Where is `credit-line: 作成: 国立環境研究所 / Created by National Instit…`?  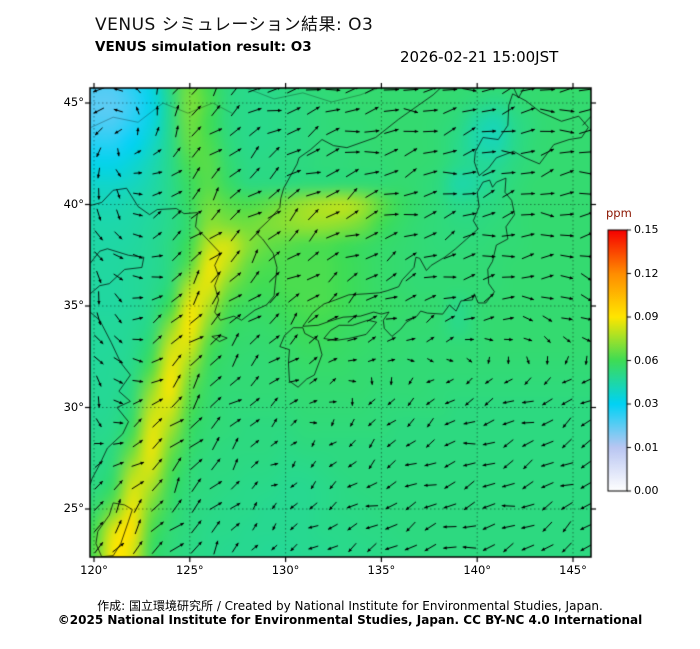 credit-line: 作成: 国立環境研究所 / Created by National Instit… is located at coordinates (350, 606).